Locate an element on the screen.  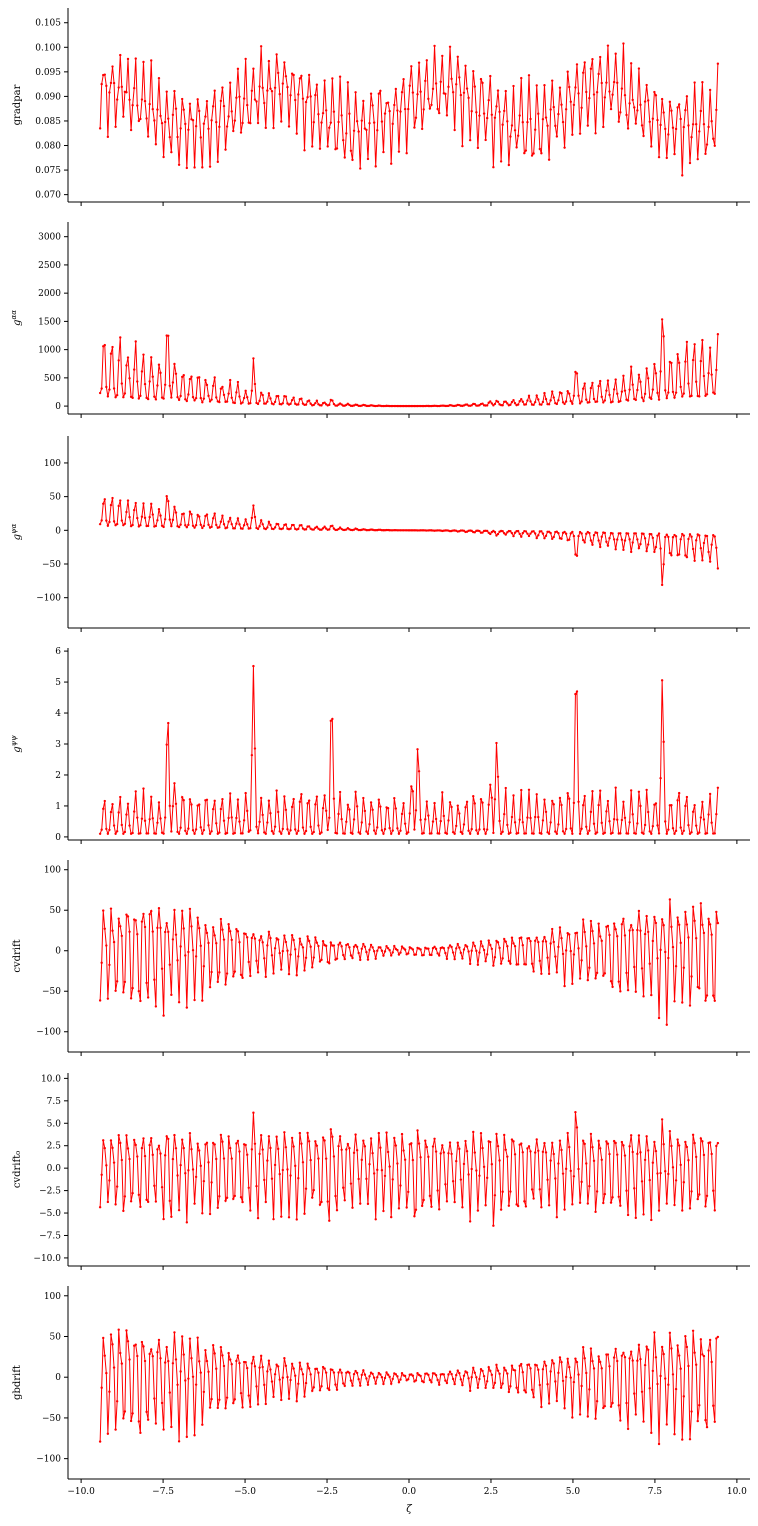
y-tick-label: 0.095 is located at coordinates (48, 73).